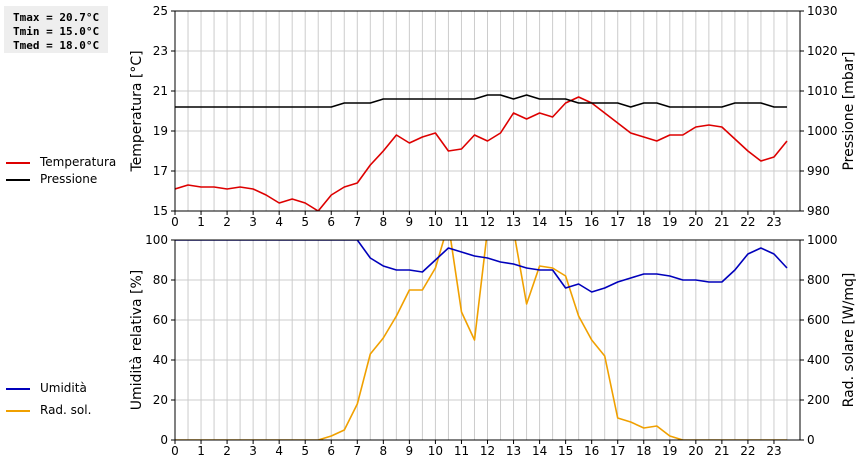 This screenshot has height=460, width=860. I want to click on chart2-xtick-label: 2, so click(227, 451).